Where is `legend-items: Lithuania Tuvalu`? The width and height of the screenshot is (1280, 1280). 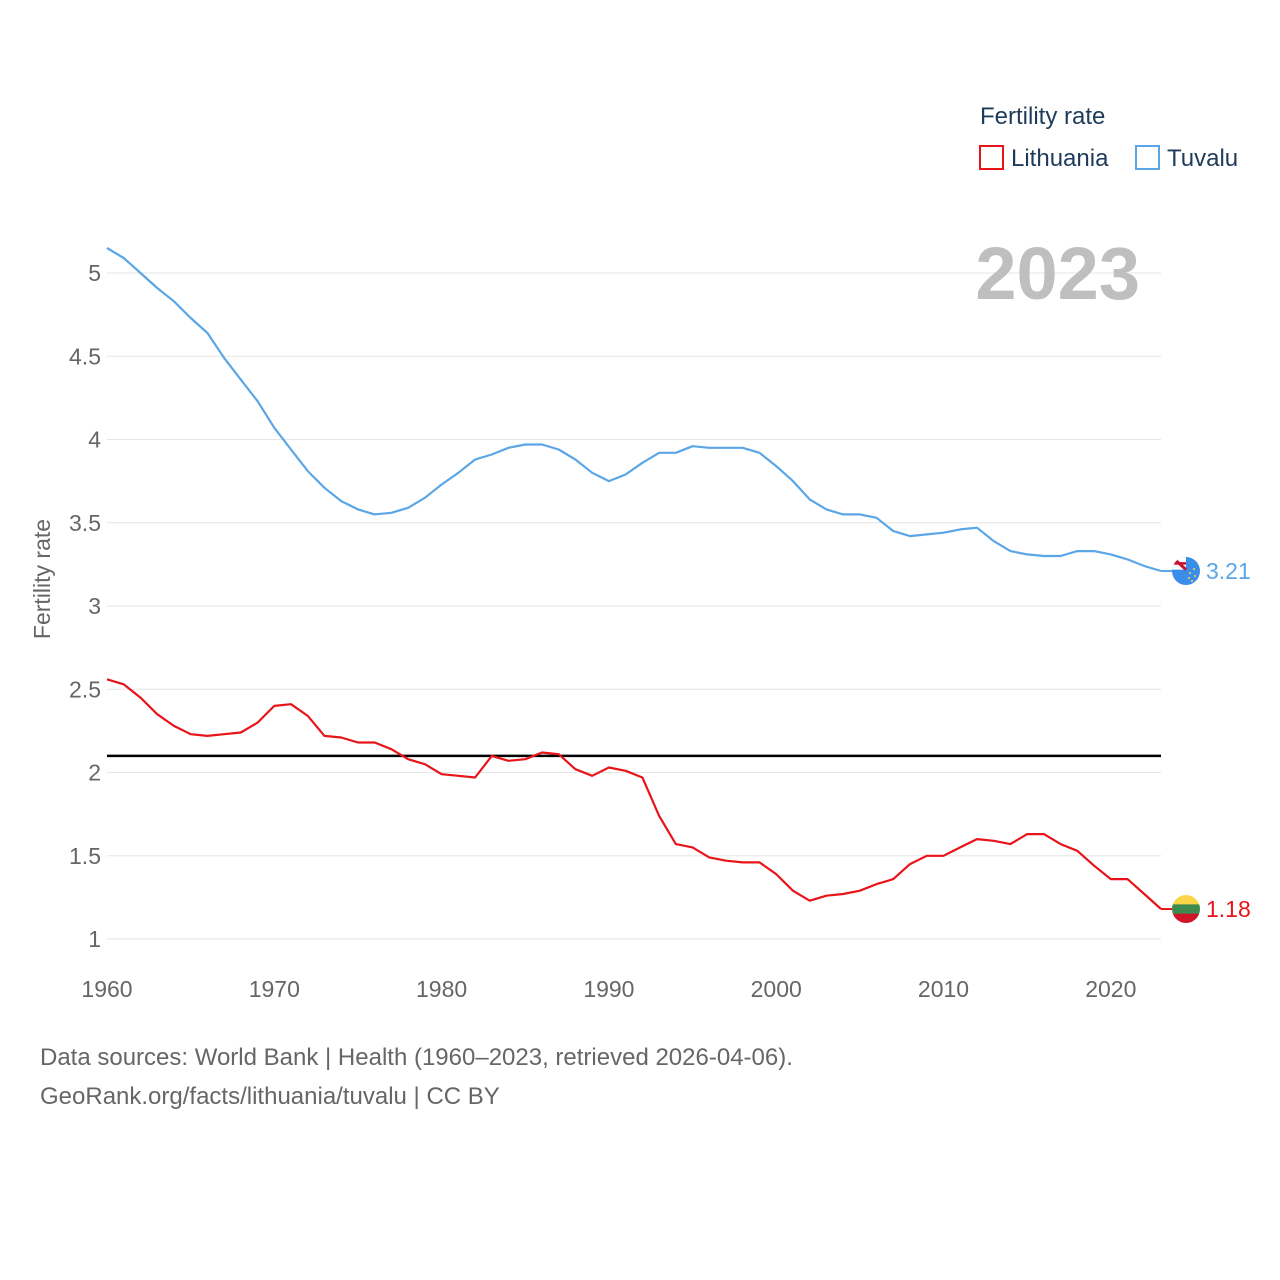
legend-items: Lithuania Tuvalu is located at coordinates (1108, 158).